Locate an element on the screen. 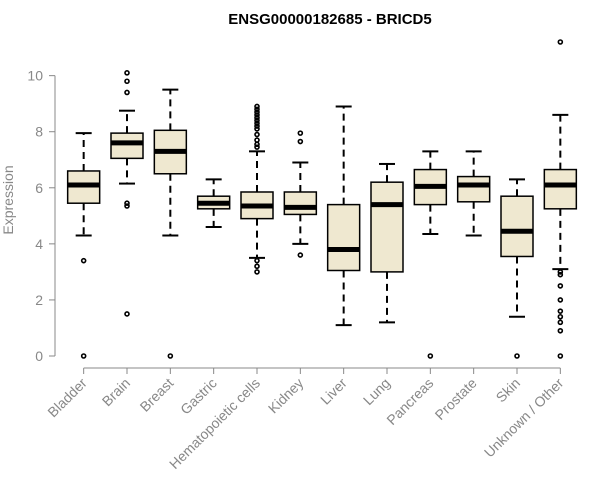  y-tick-label: 2 is located at coordinates (39, 300).